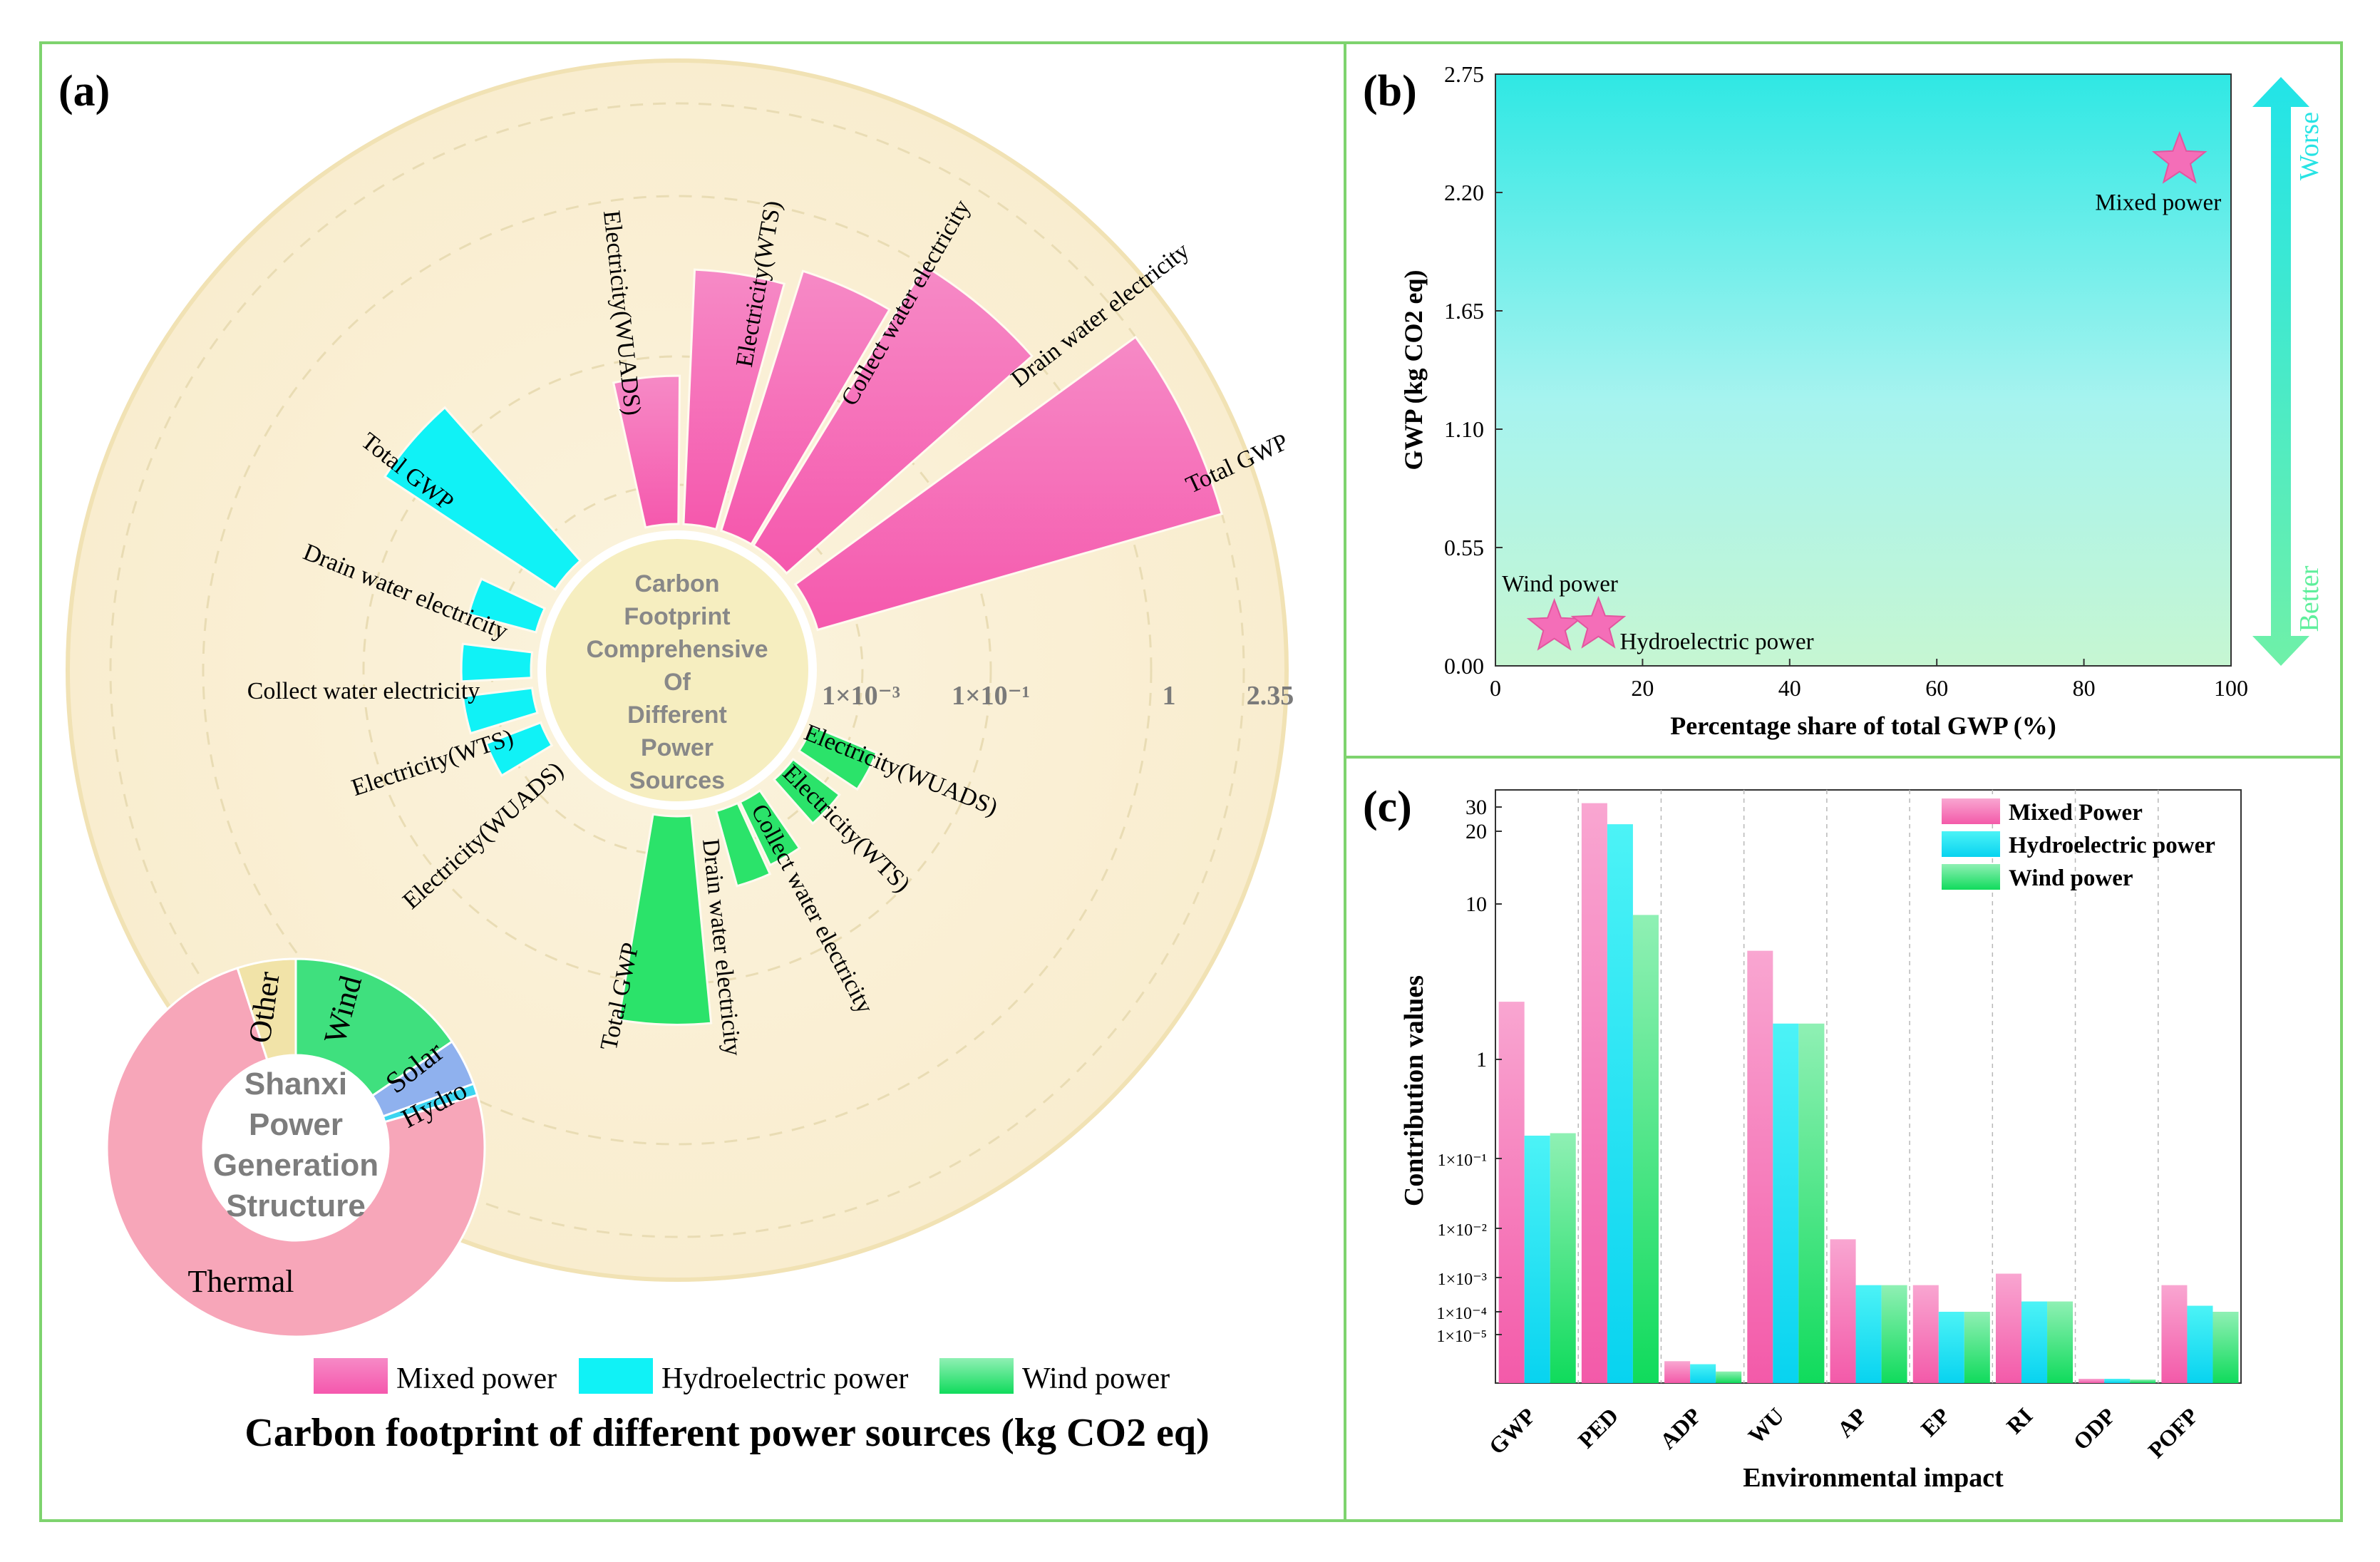 The height and width of the screenshot is (1562, 2380). I want to click on y-tick-label: 0.00, so click(1464, 666).